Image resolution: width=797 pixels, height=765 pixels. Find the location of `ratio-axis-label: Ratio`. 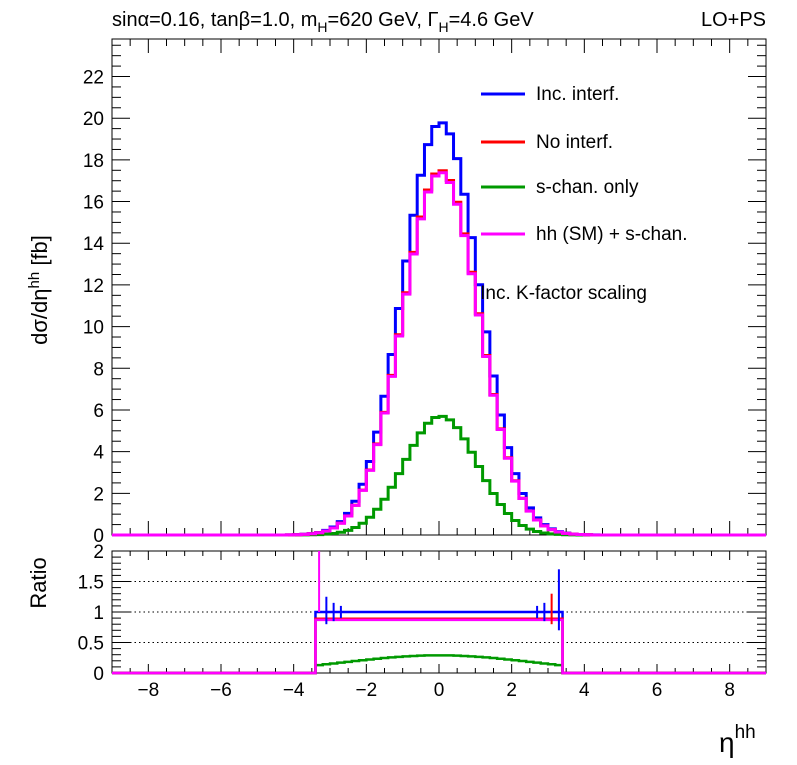

ratio-axis-label: Ratio is located at coordinates (38, 582).